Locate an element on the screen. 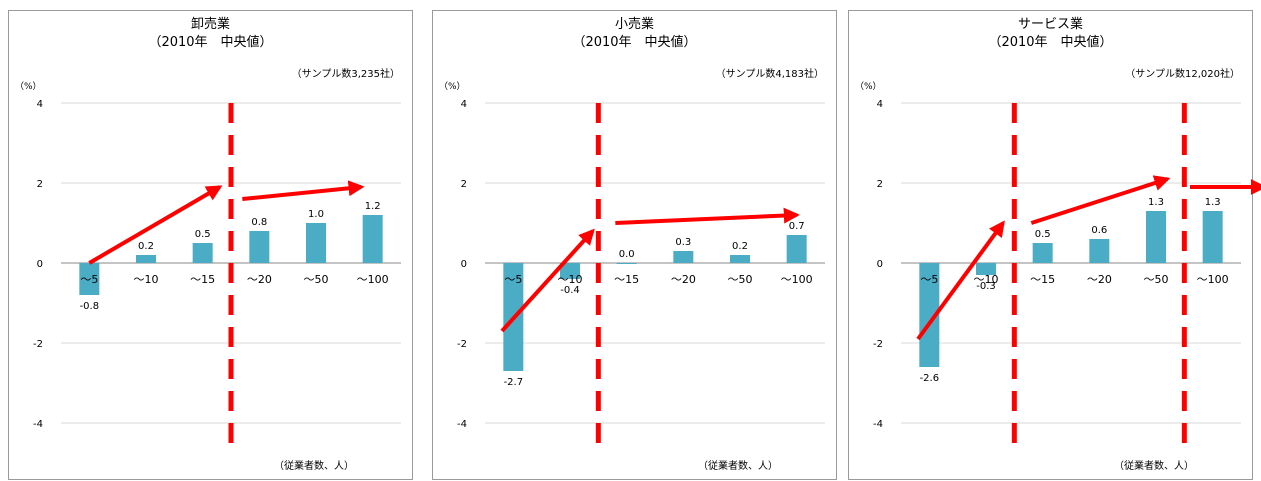 The width and height of the screenshot is (1261, 481). value-label: 0.8 is located at coordinates (259, 222).